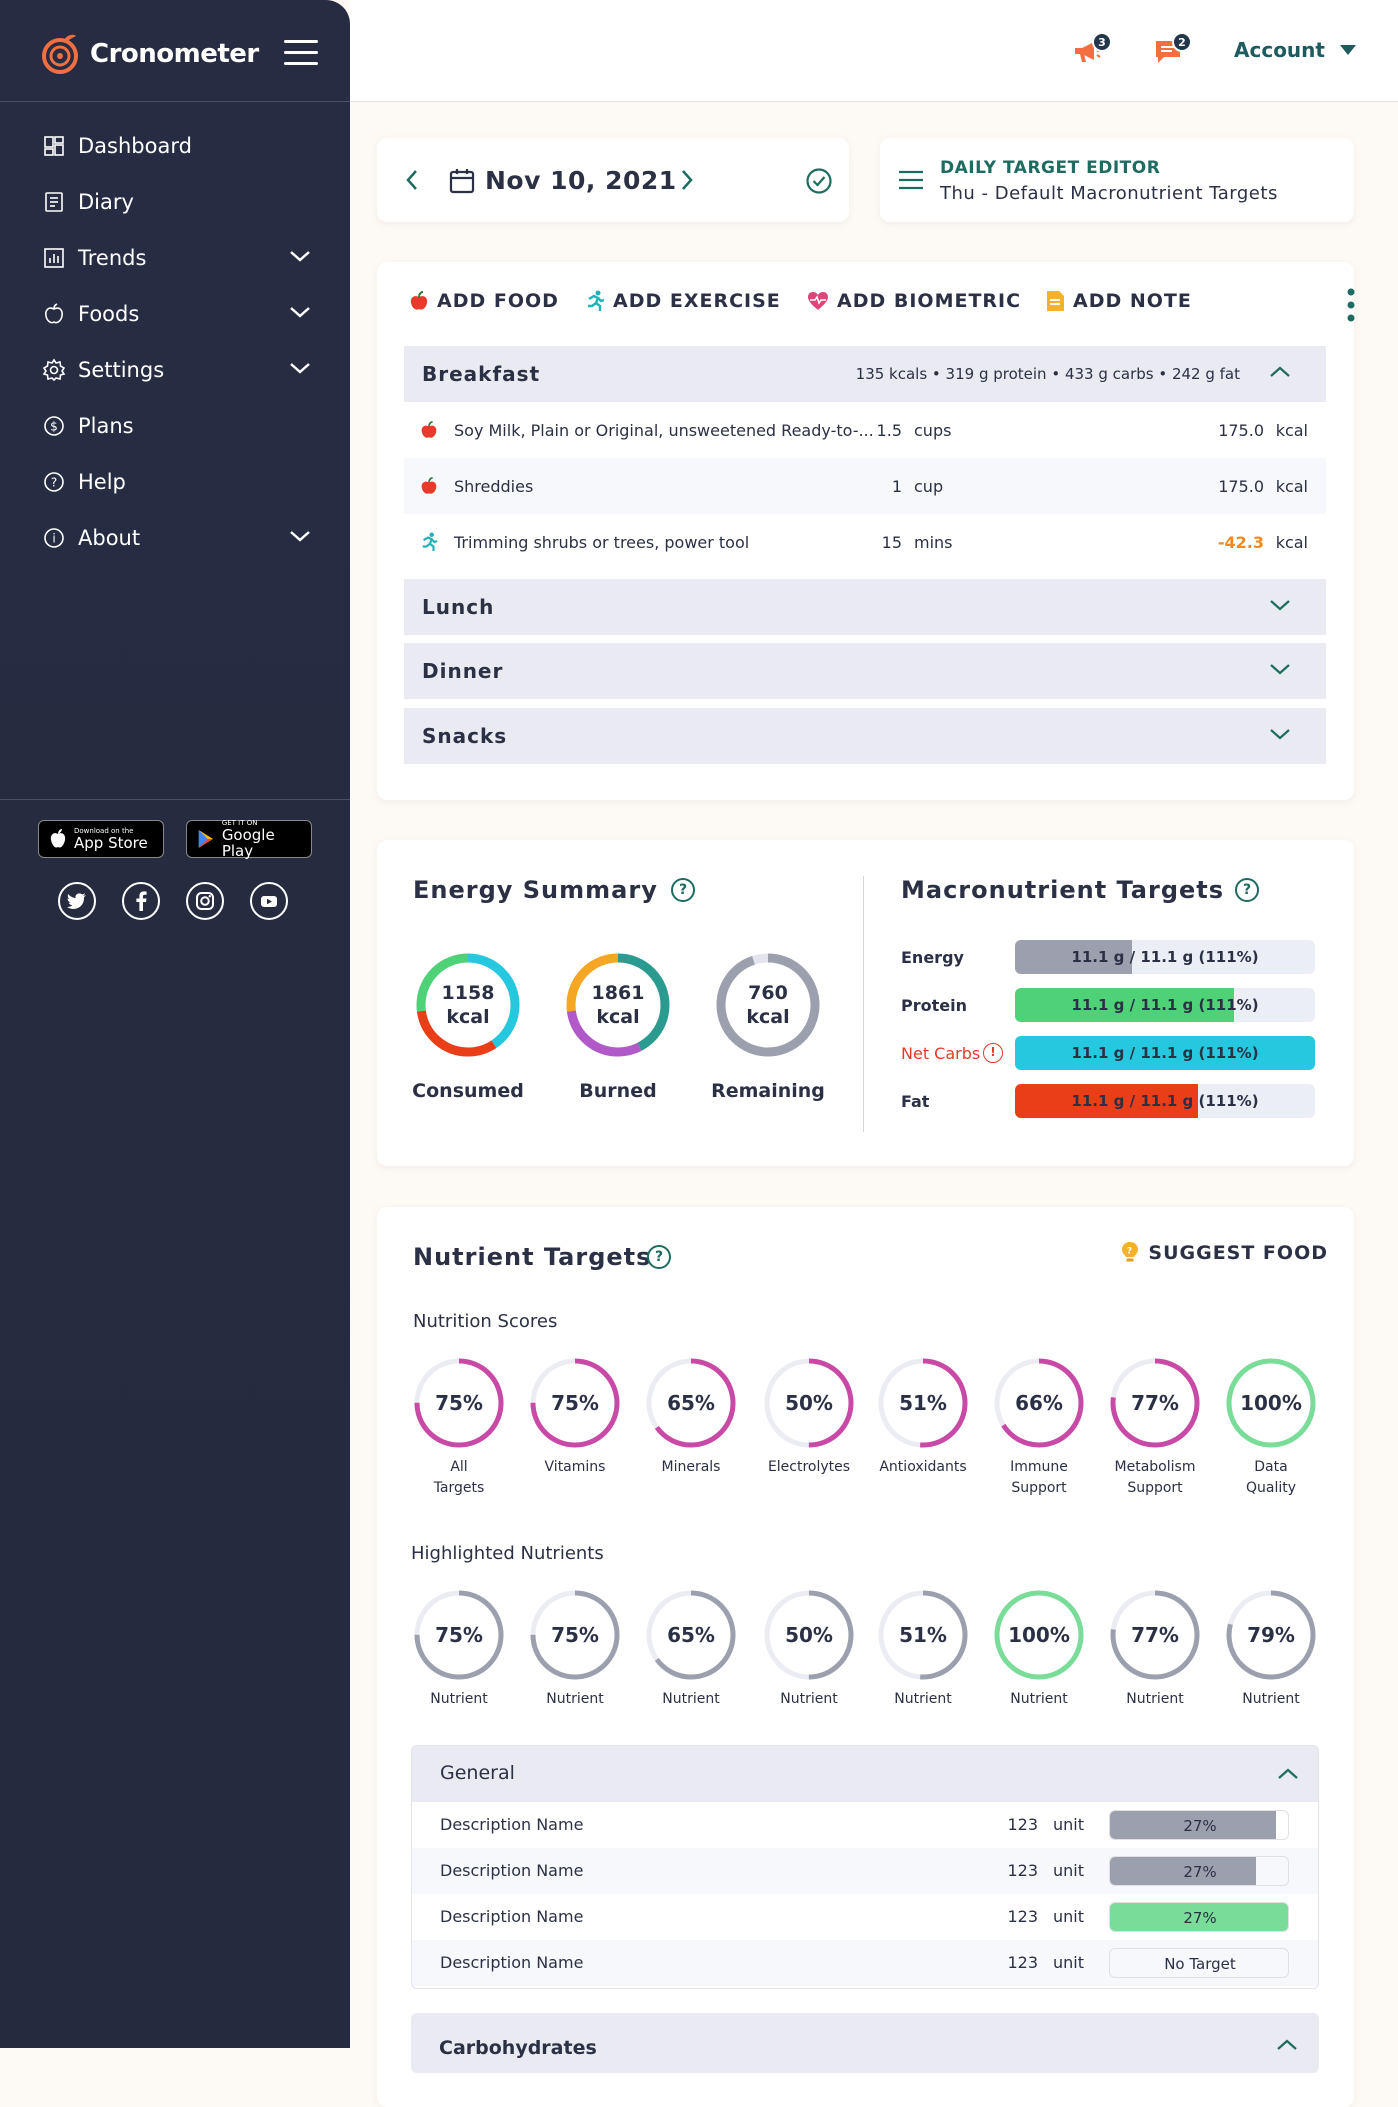 The image size is (1398, 2107). I want to click on add-note-button: ADD NOTE, so click(1118, 301).